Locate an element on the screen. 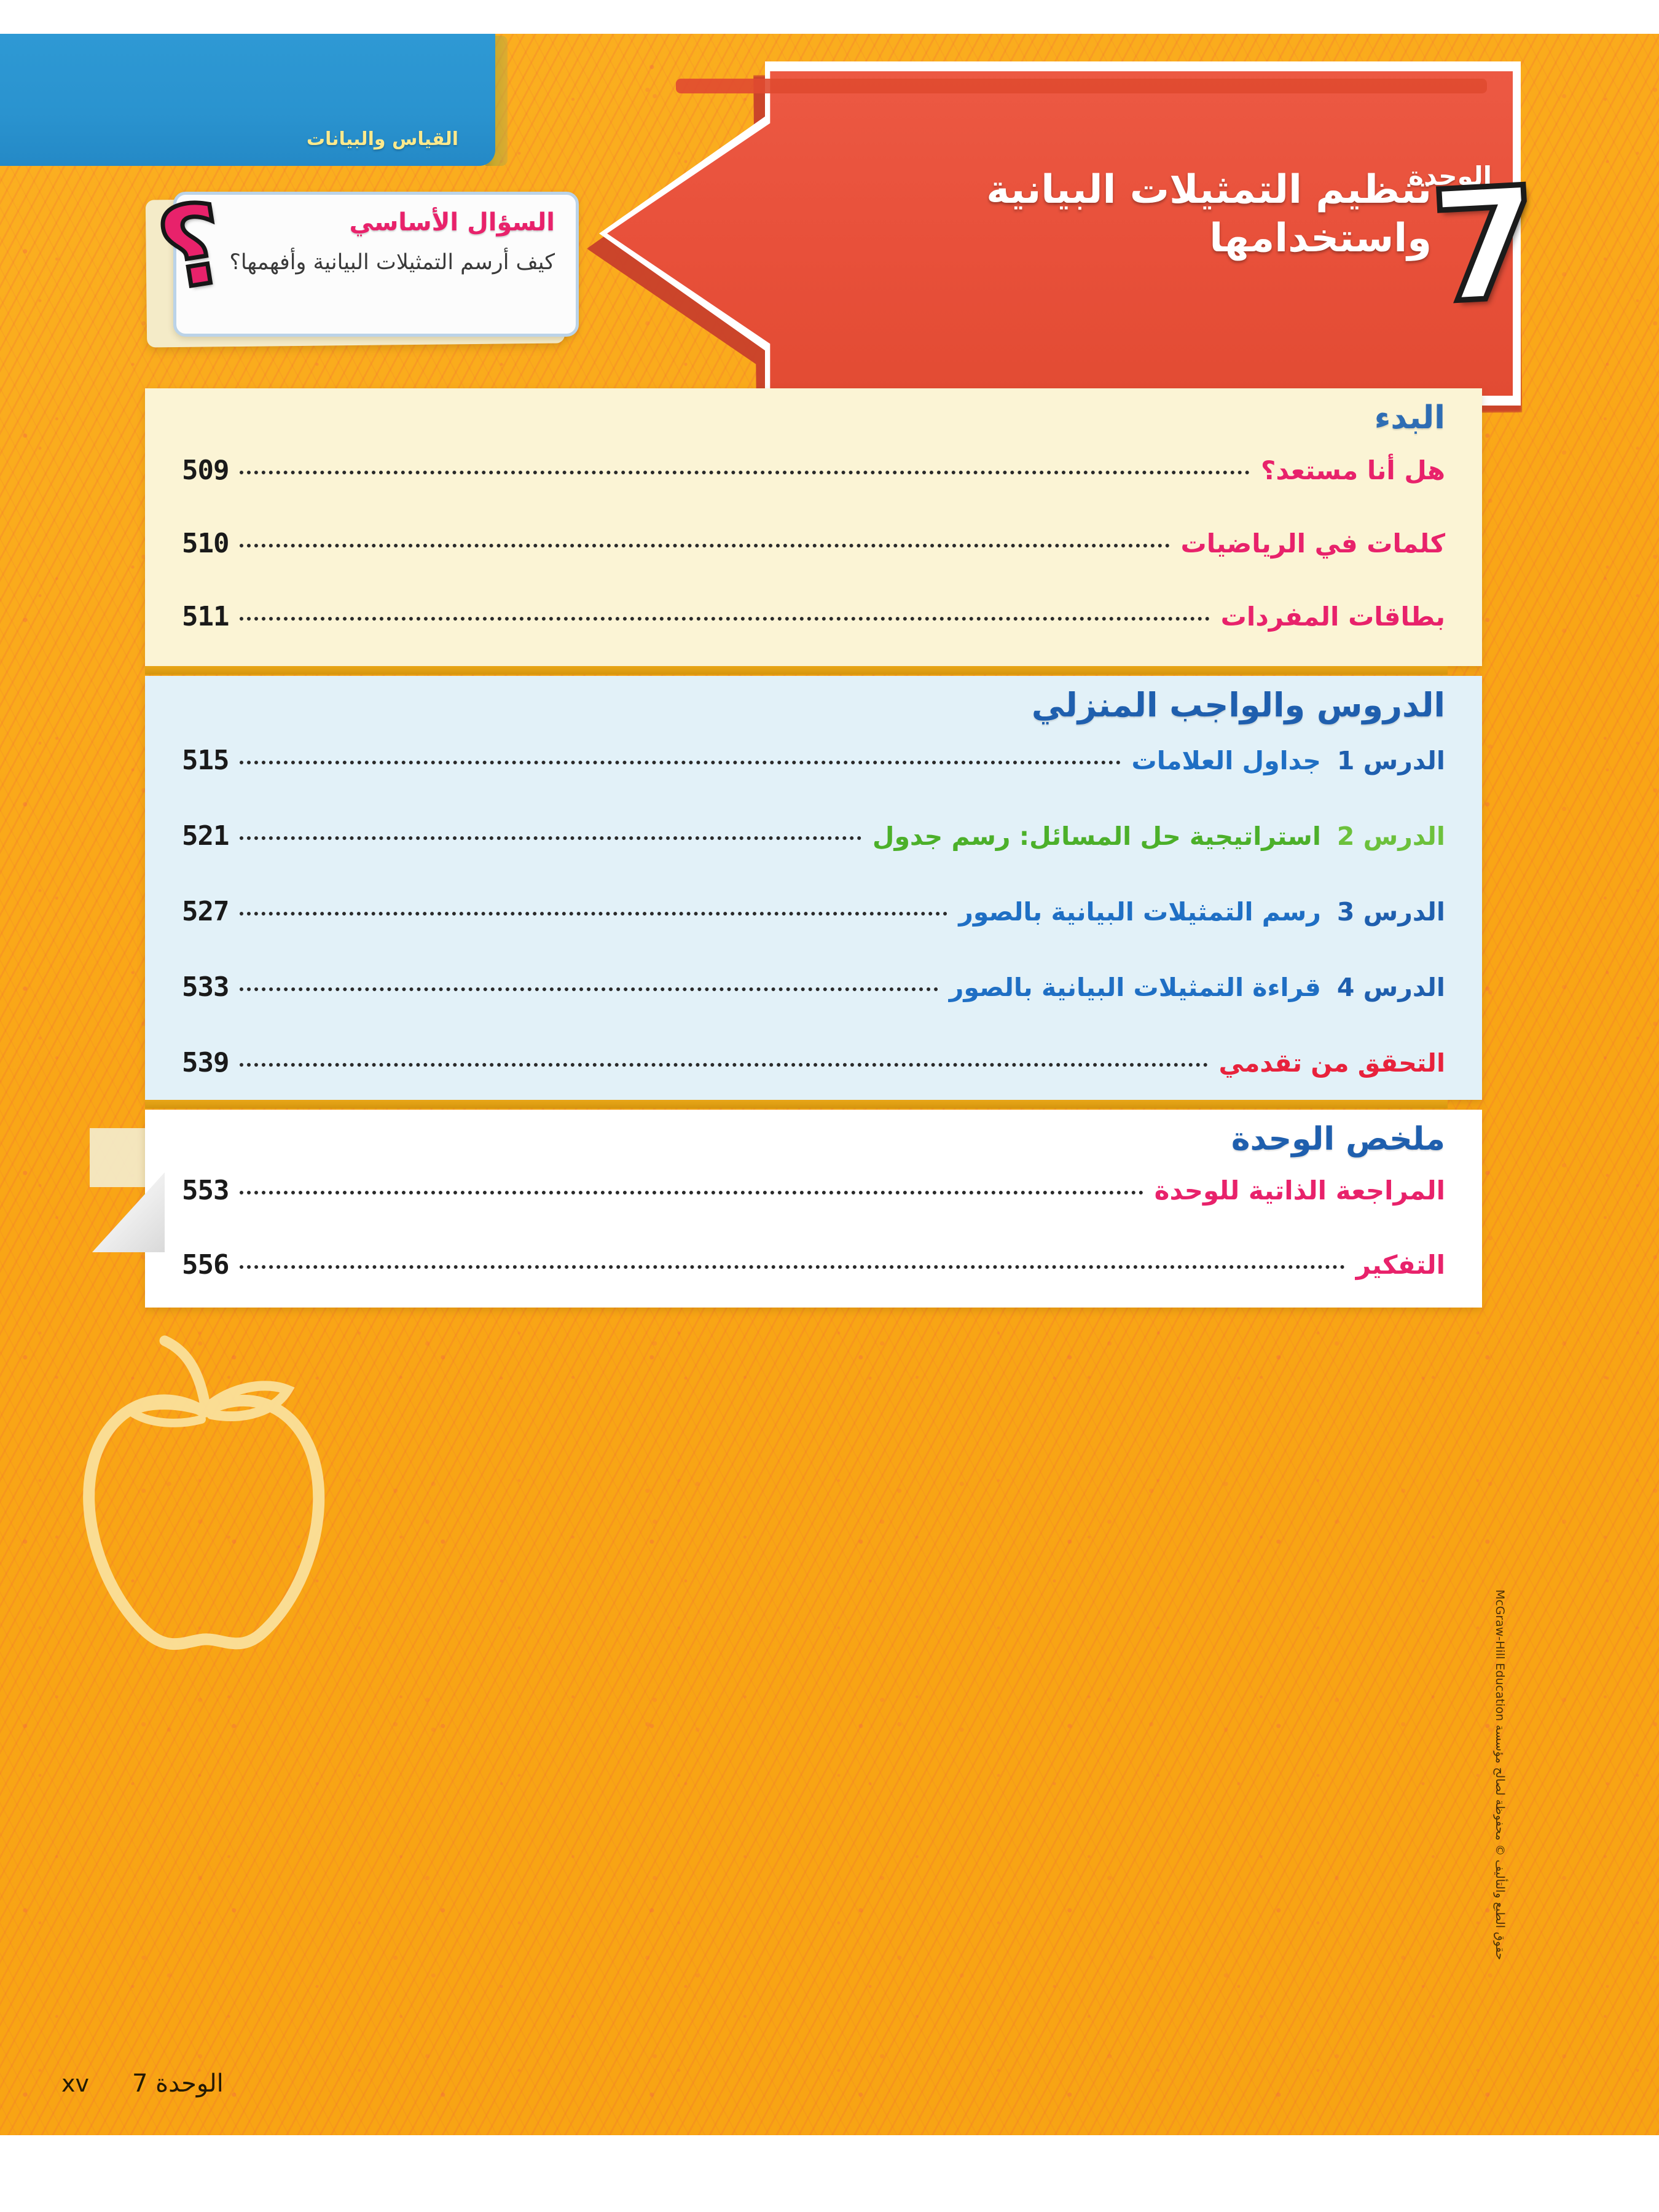 The width and height of the screenshot is (1659, 2212). toc-row: التحقق من تقدمي 539 is located at coordinates (813, 1062).